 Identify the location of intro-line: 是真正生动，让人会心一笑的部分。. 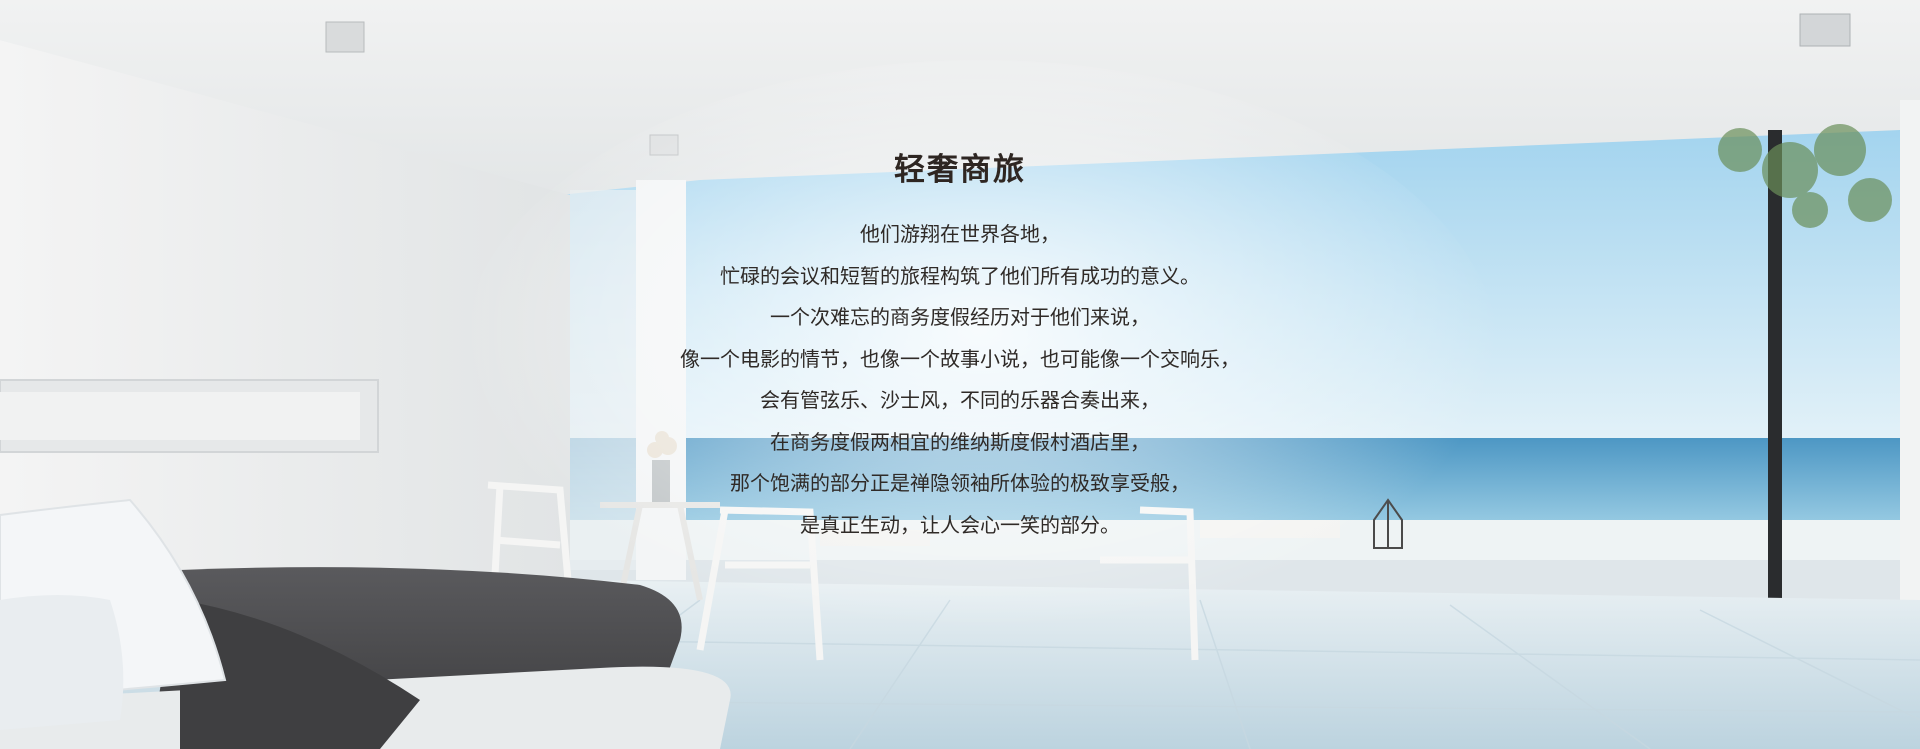
(960, 524).